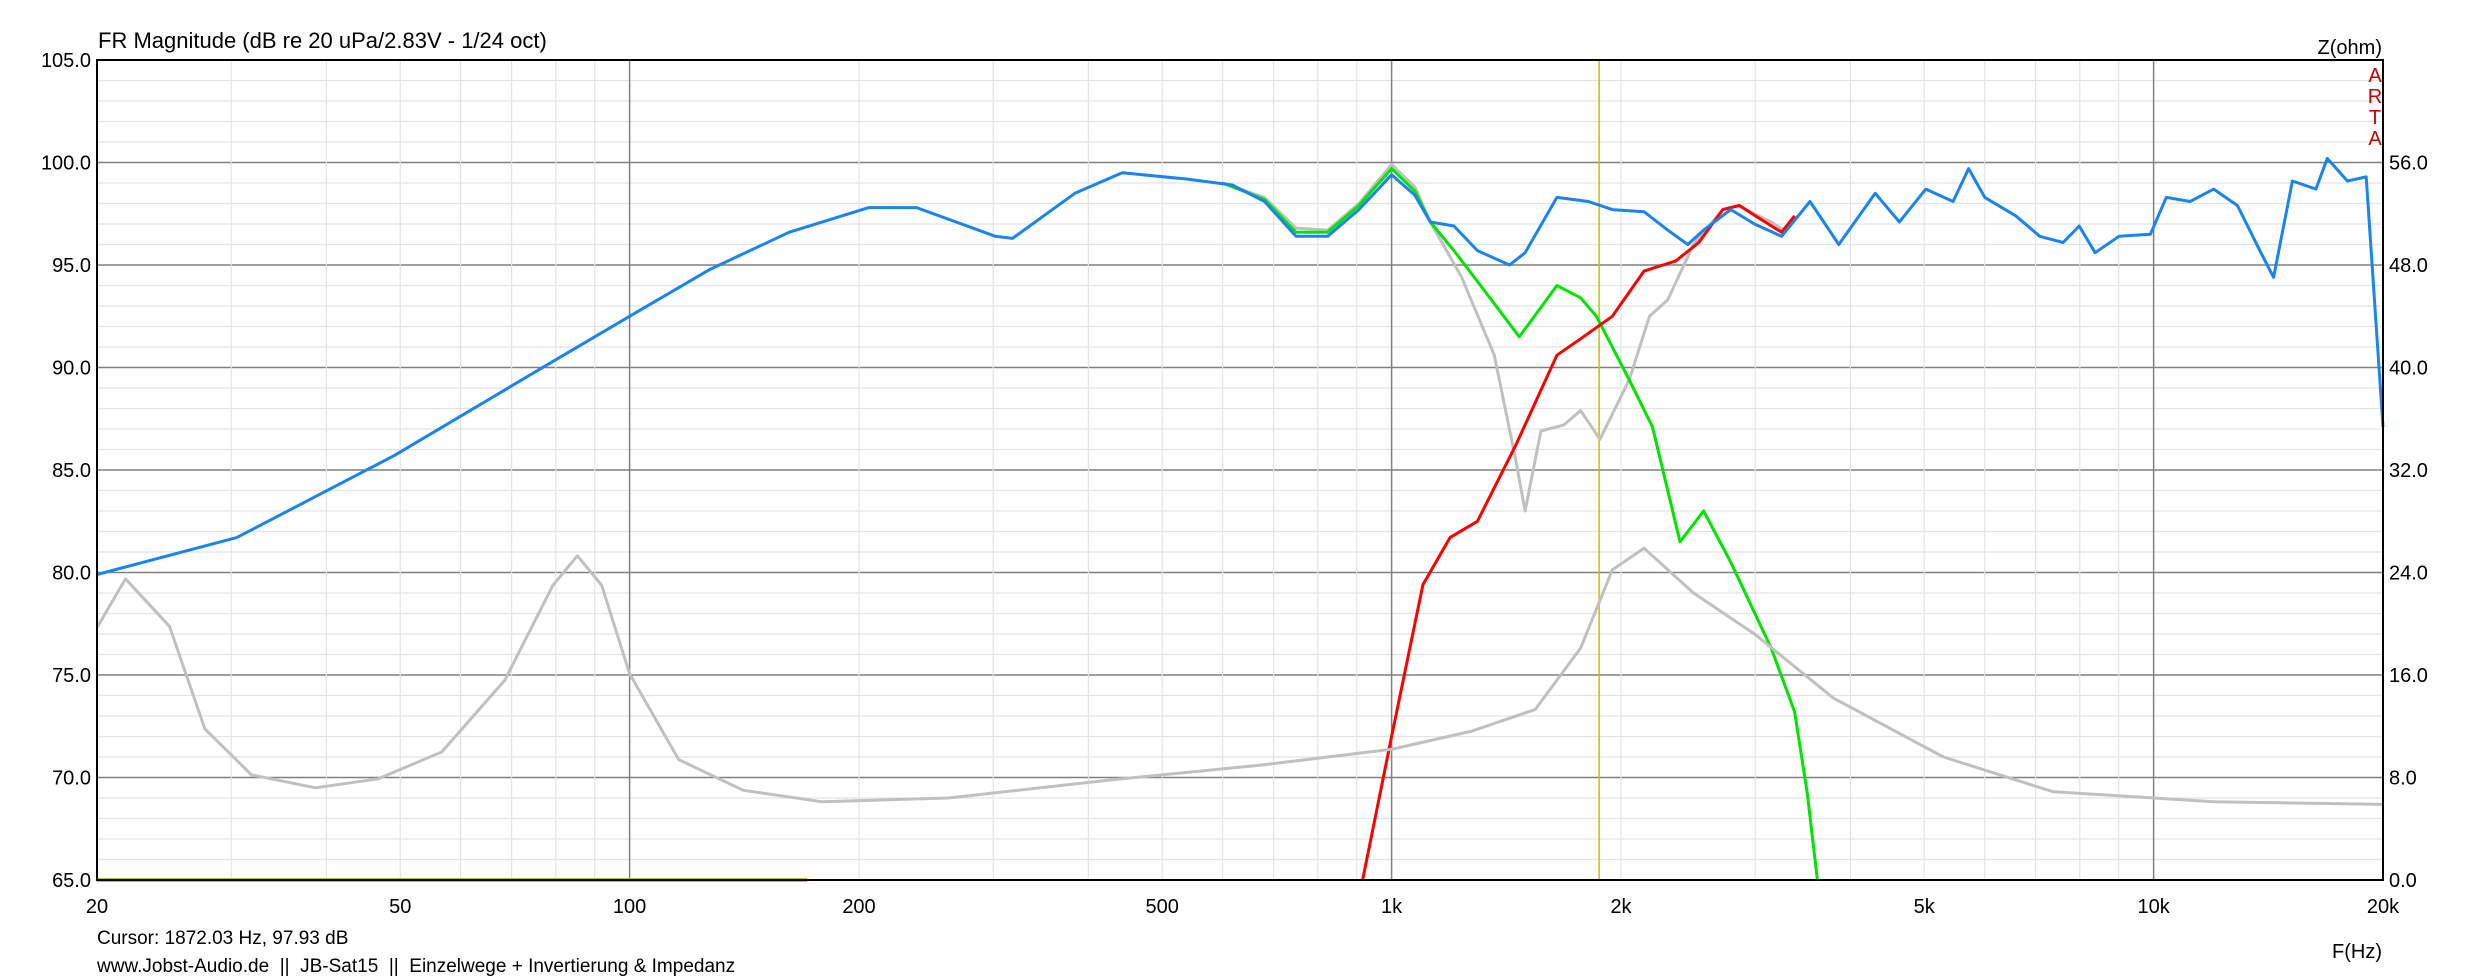 Image resolution: width=2473 pixels, height=978 pixels. I want to click on y2-tick-label: 40.0, so click(2408, 369).